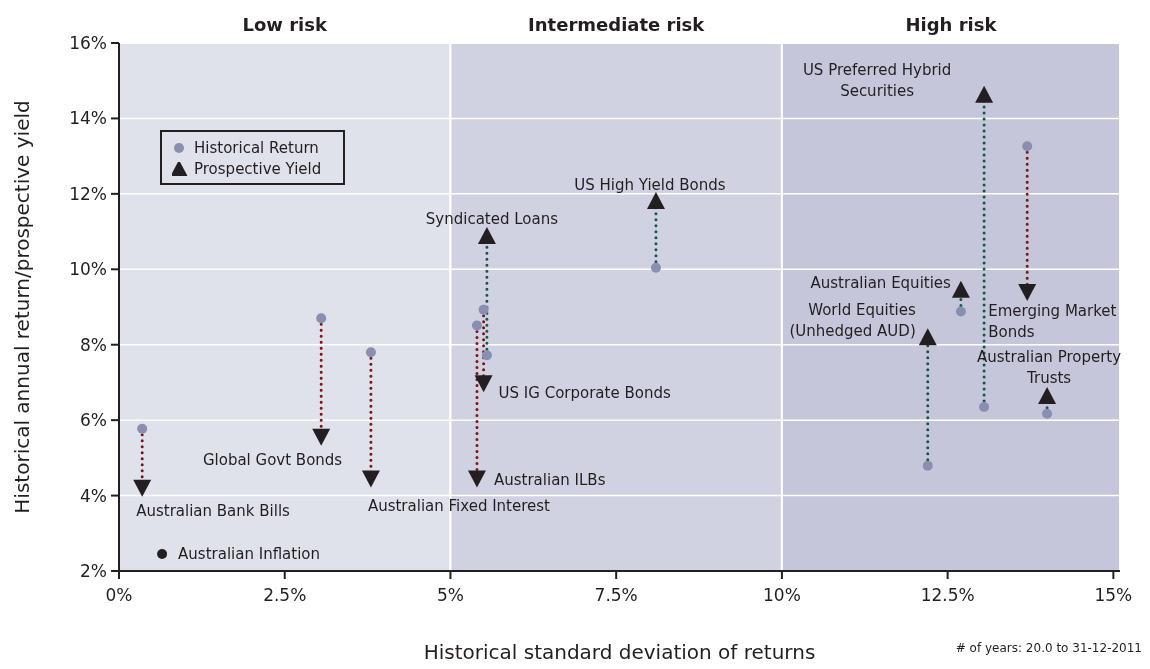 The image size is (1150, 669). I want to click on annotation: Australian Fixed Interest, so click(459, 505).